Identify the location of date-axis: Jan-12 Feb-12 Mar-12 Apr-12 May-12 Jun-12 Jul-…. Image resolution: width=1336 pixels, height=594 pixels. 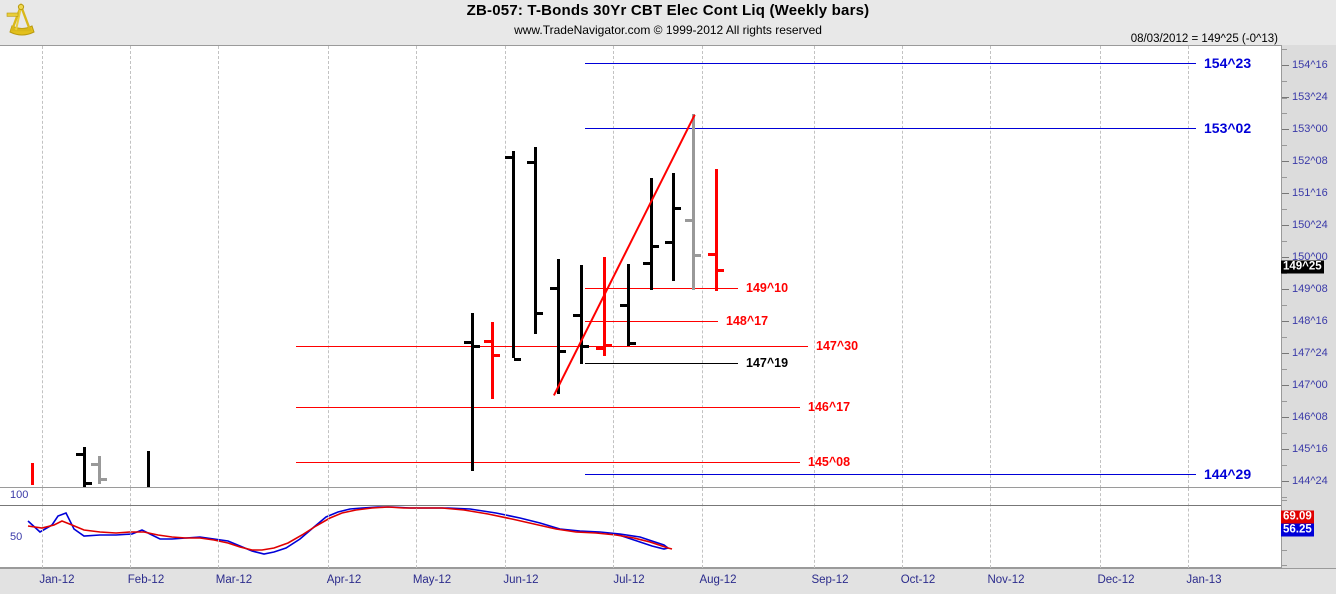
(668, 581).